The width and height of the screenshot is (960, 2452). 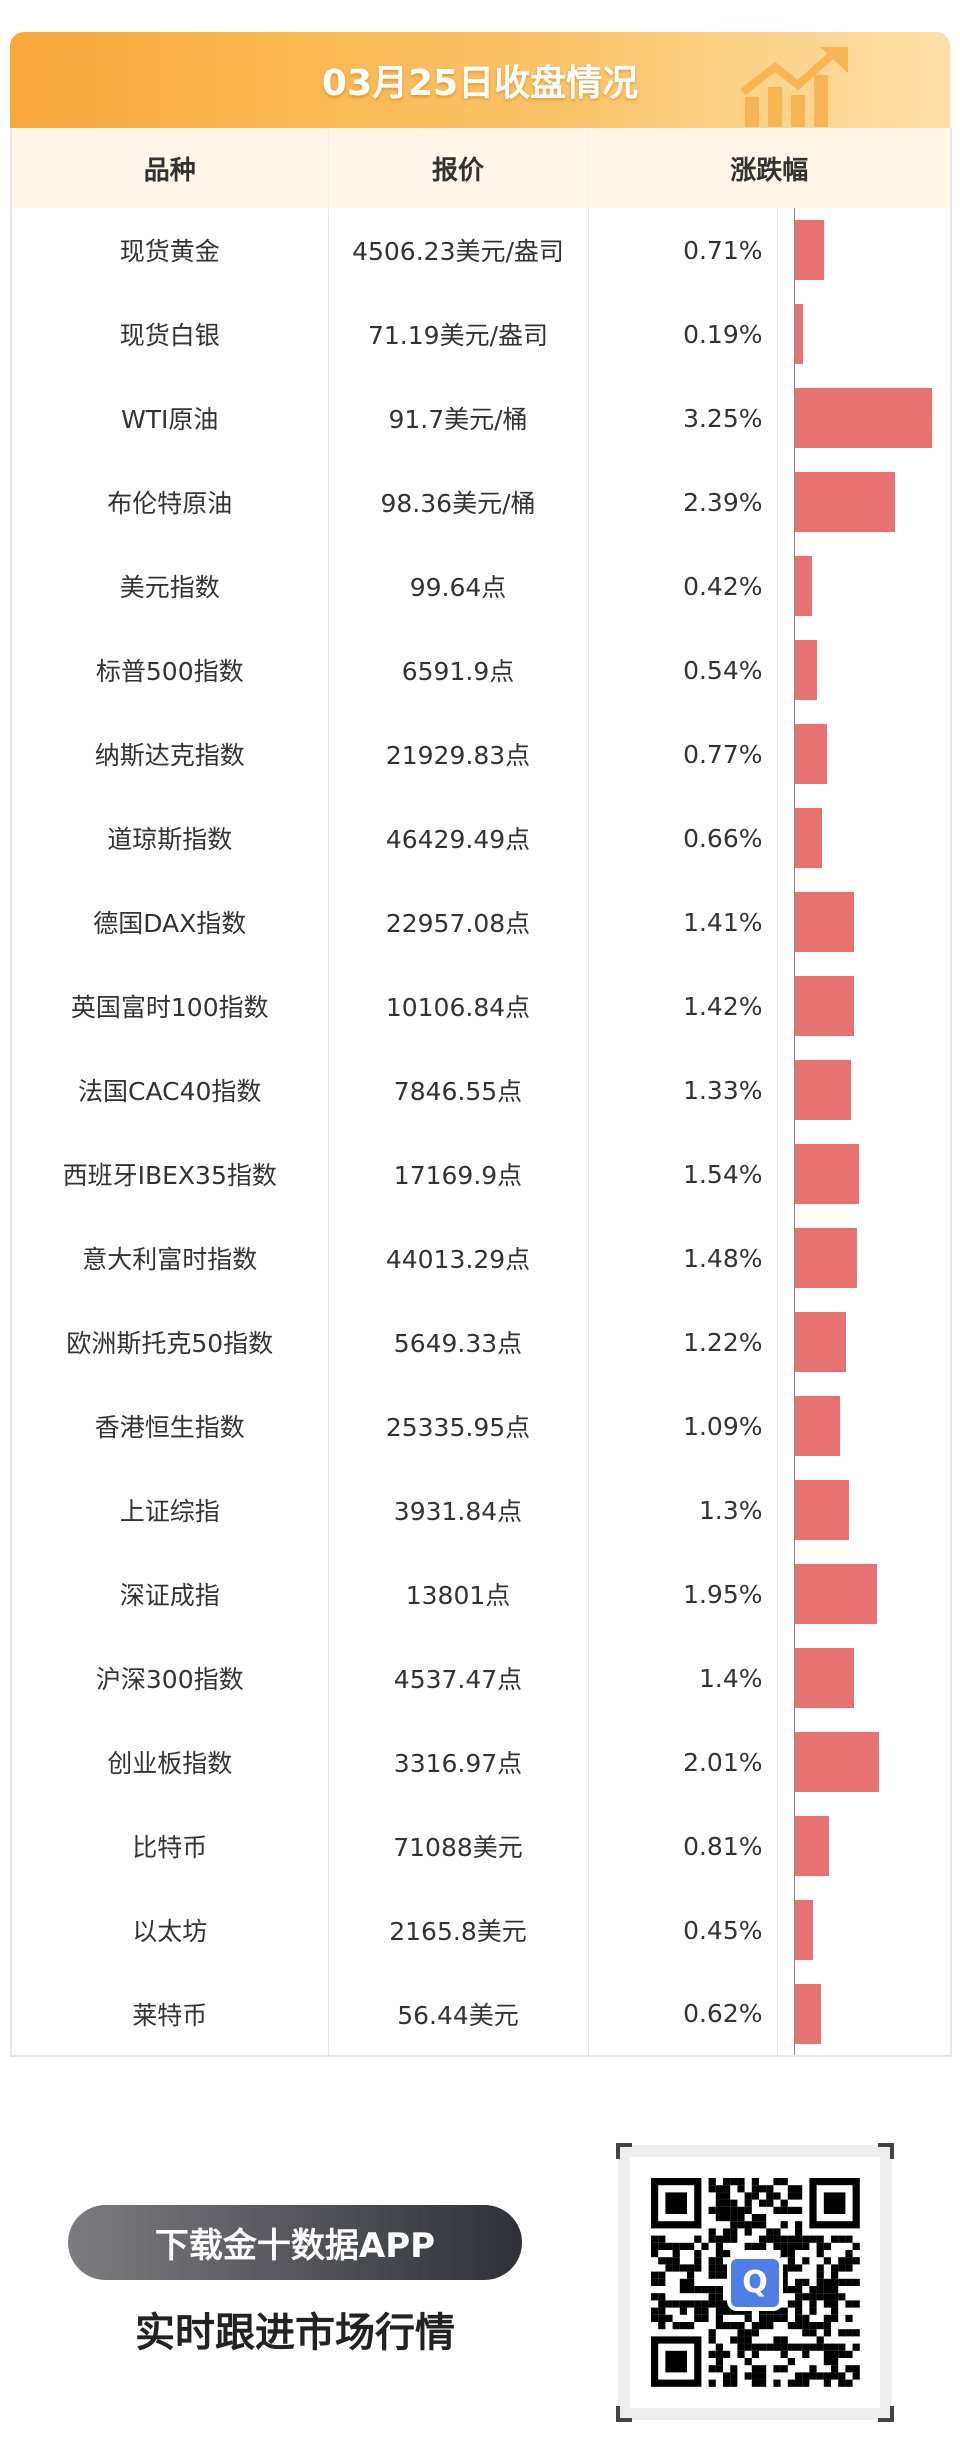 What do you see at coordinates (169, 502) in the screenshot?
I see `instrument-name: 布伦特原油` at bounding box center [169, 502].